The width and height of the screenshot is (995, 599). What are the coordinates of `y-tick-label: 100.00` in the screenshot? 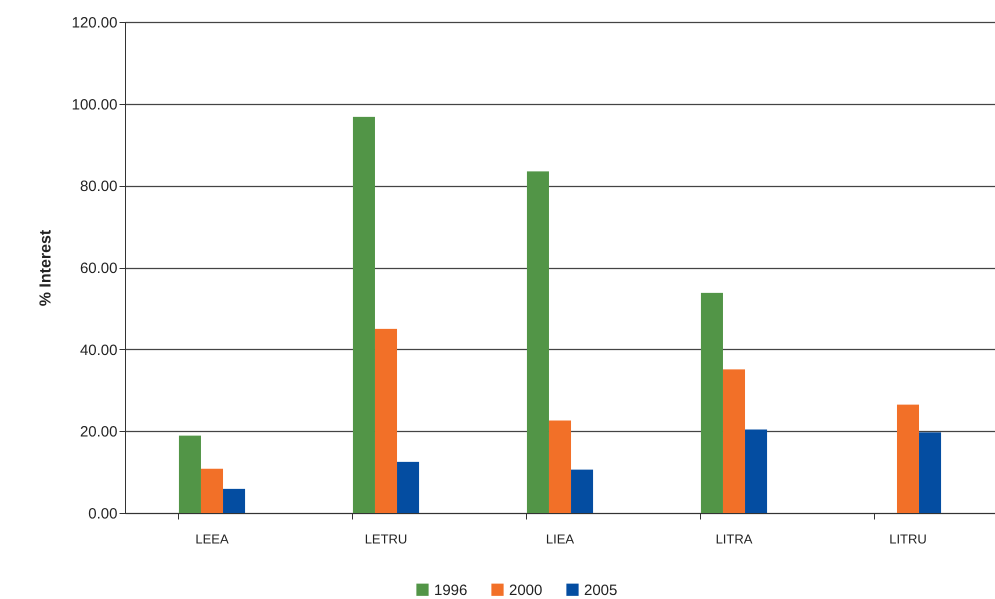 It's located at (95, 105).